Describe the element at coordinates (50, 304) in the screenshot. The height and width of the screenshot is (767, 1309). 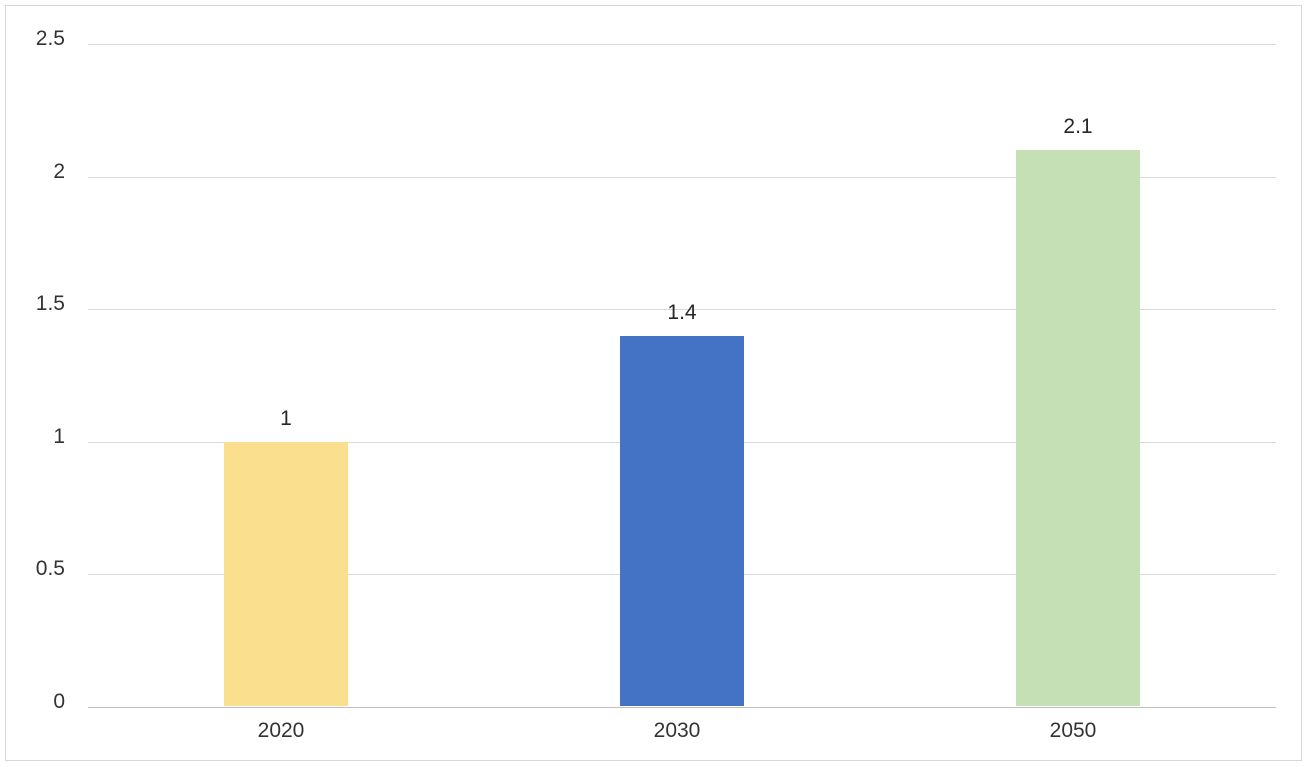
I see `y-tick-label: 1.5` at that location.